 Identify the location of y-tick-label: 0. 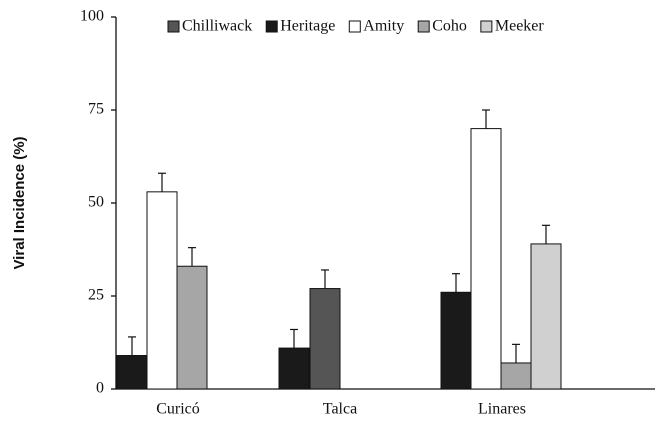
(100, 388).